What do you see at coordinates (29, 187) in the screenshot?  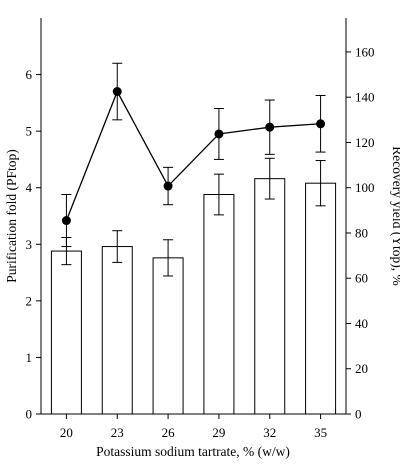 I see `left-tick-label-4: 4` at bounding box center [29, 187].